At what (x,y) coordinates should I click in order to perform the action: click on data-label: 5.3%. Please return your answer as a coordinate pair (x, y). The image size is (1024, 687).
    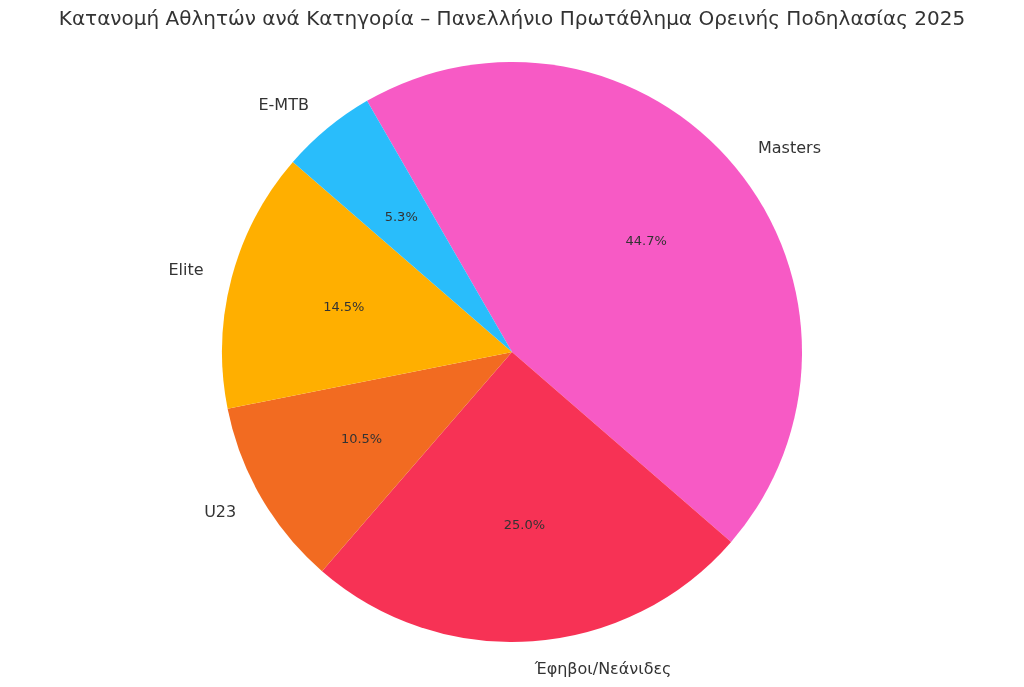
    Looking at the image, I should click on (401, 217).